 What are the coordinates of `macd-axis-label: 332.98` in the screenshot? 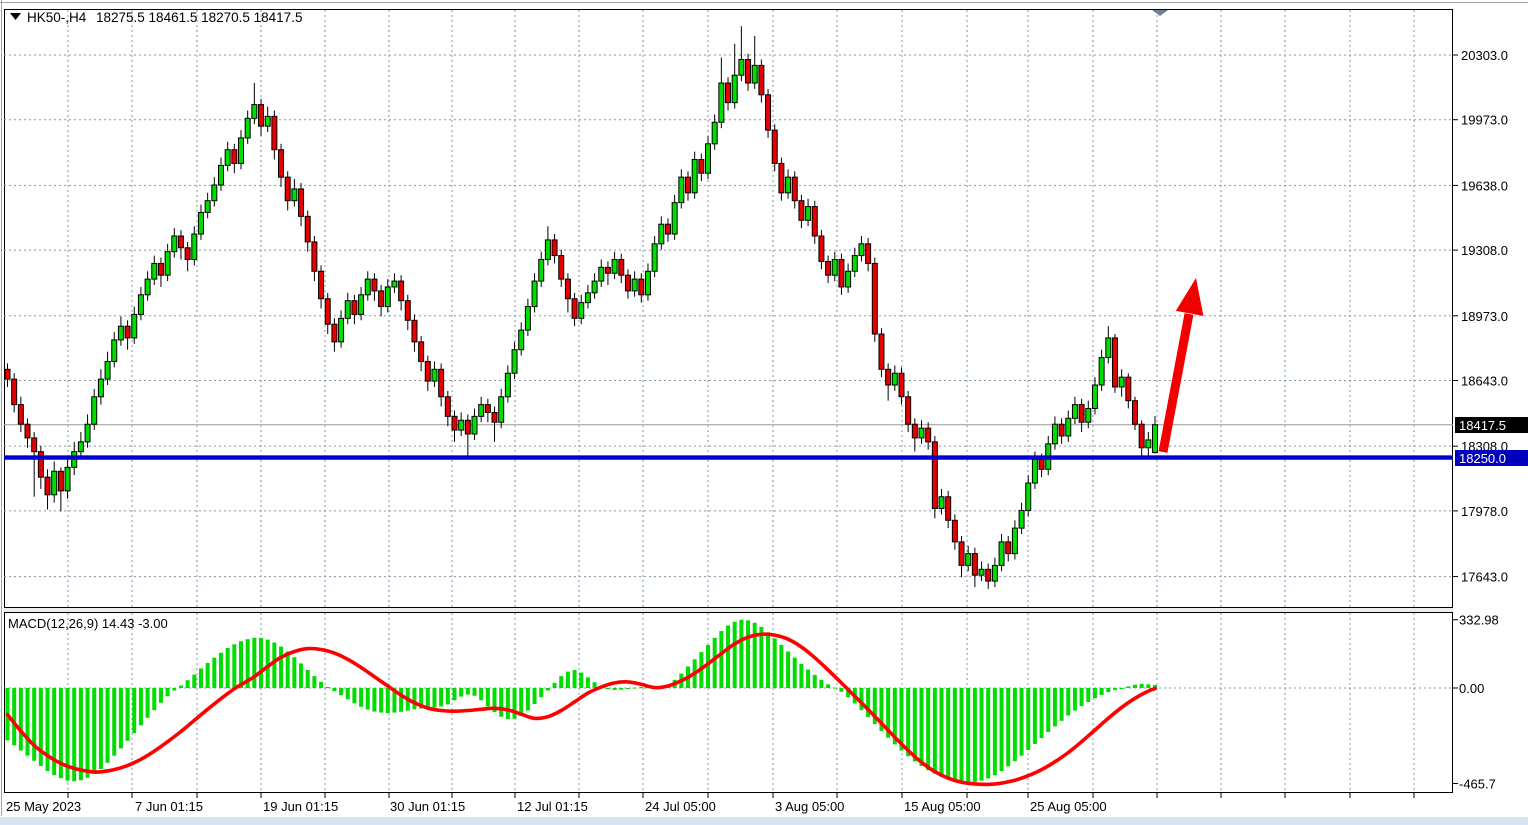 It's located at (1479, 620).